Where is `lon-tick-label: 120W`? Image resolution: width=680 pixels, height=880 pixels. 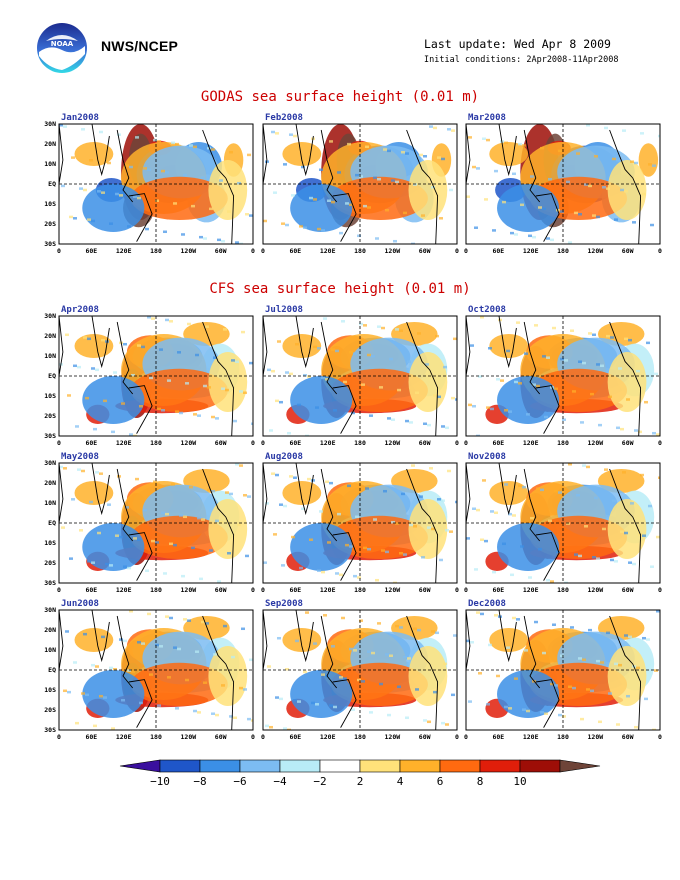
lon-tick-label: 120W is located at coordinates (392, 590).